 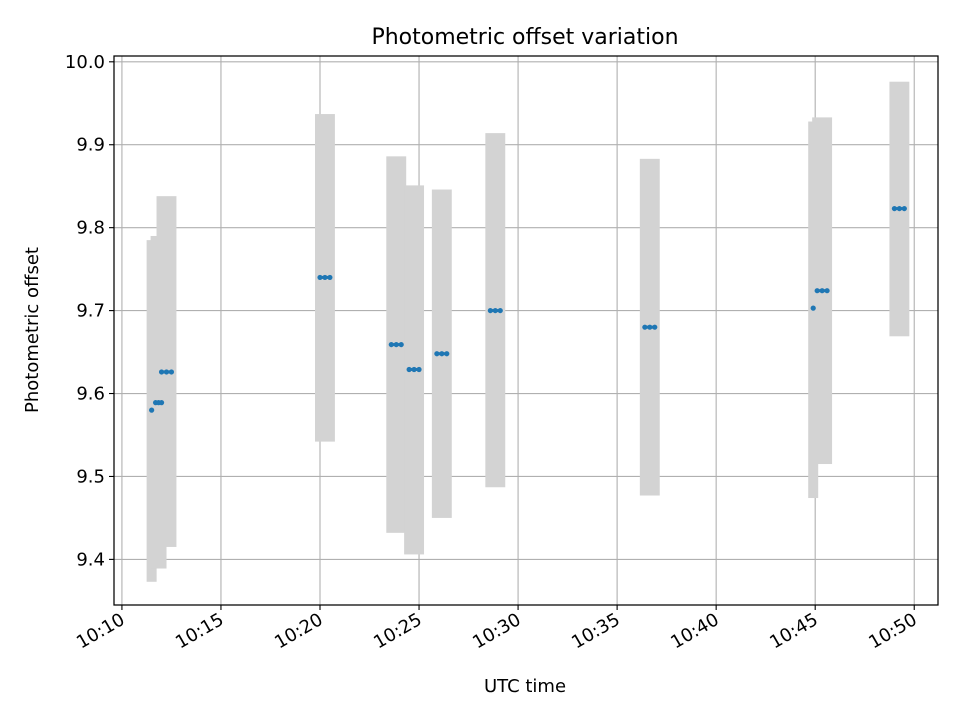 What do you see at coordinates (90, 476) in the screenshot?
I see `y-tick-label: 9.5` at bounding box center [90, 476].